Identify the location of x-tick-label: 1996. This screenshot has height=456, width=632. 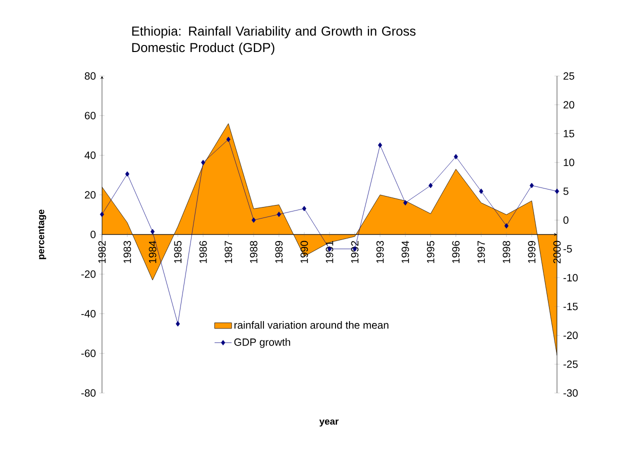
(456, 251).